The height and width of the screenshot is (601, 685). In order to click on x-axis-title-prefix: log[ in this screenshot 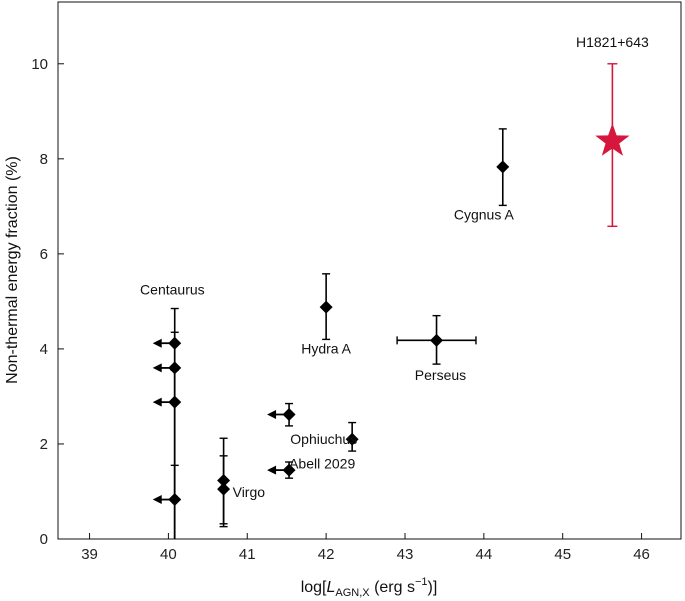, I will do `click(314, 587)`.